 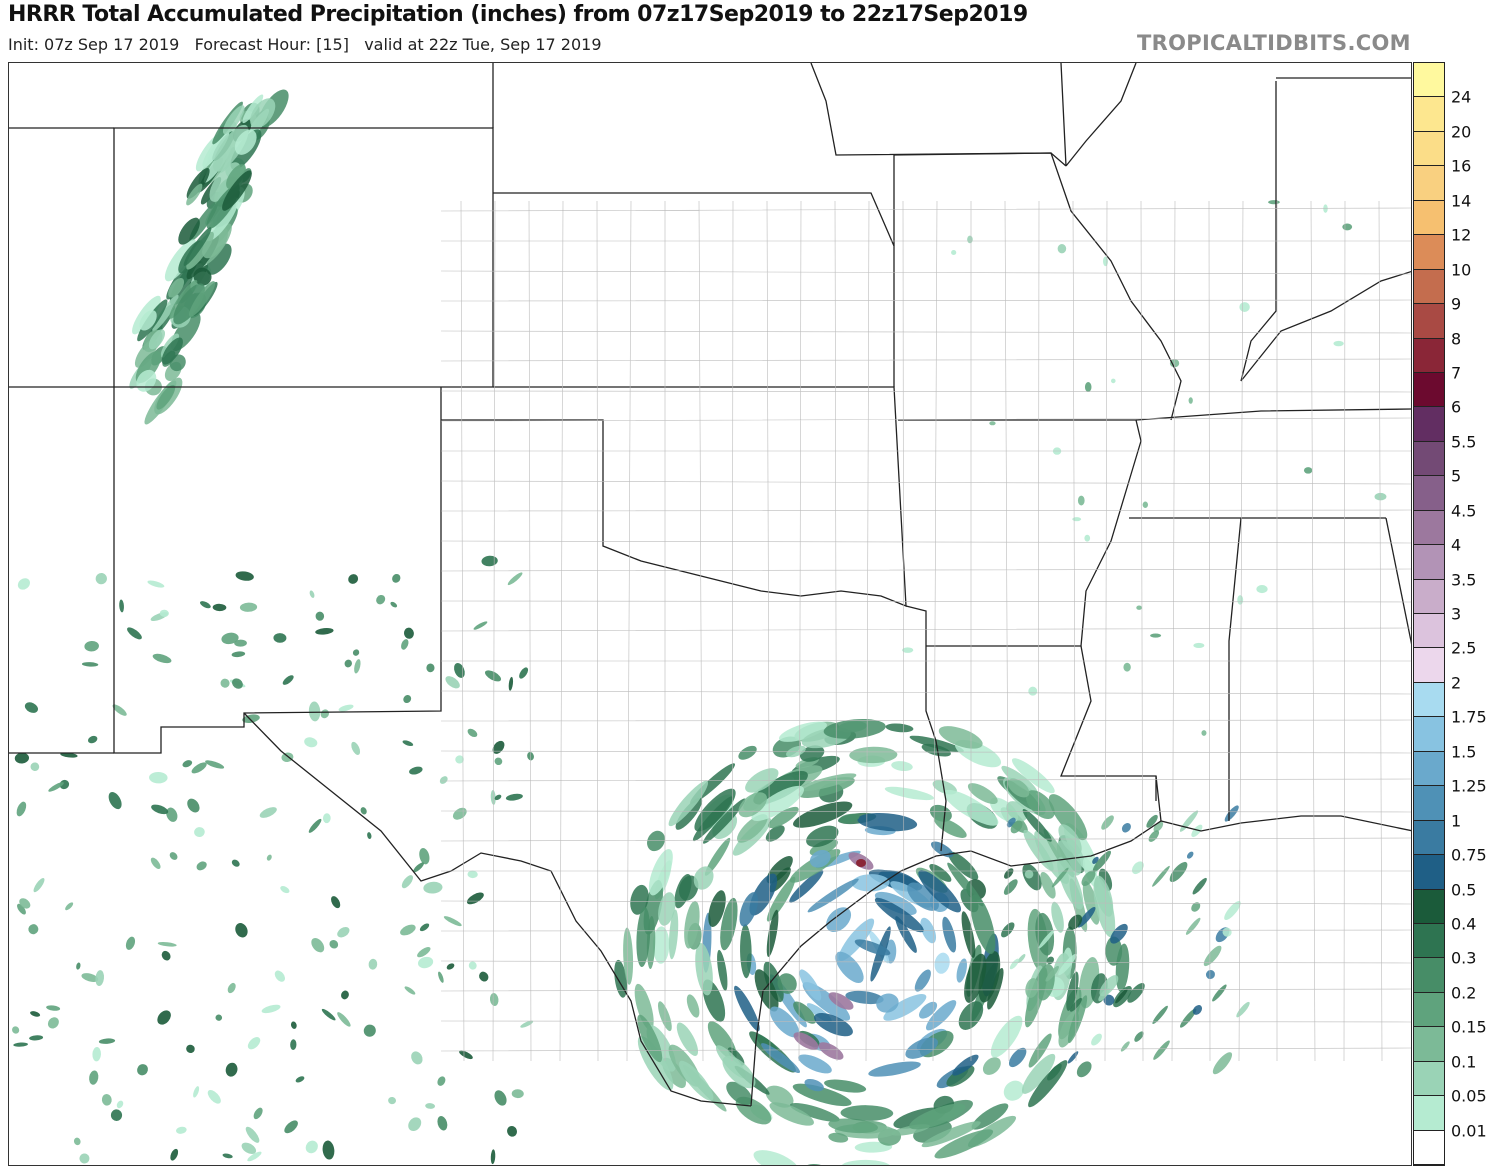 I want to click on colorbar-label: 6, so click(x=1456, y=407).